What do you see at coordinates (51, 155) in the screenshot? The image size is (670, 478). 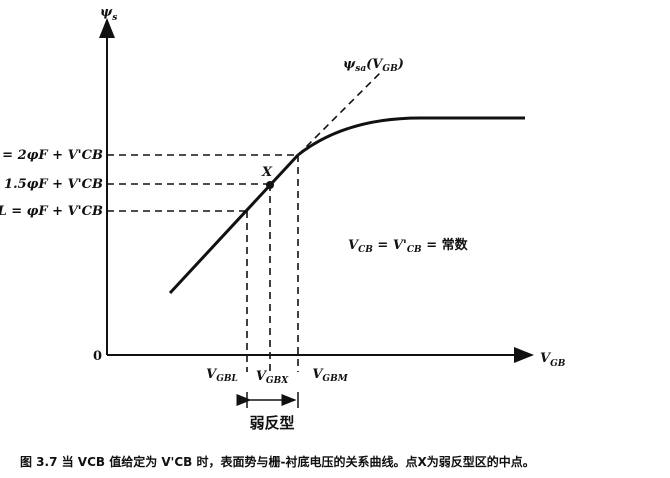 I see `level-label: φN = 2φF + V'CB` at bounding box center [51, 155].